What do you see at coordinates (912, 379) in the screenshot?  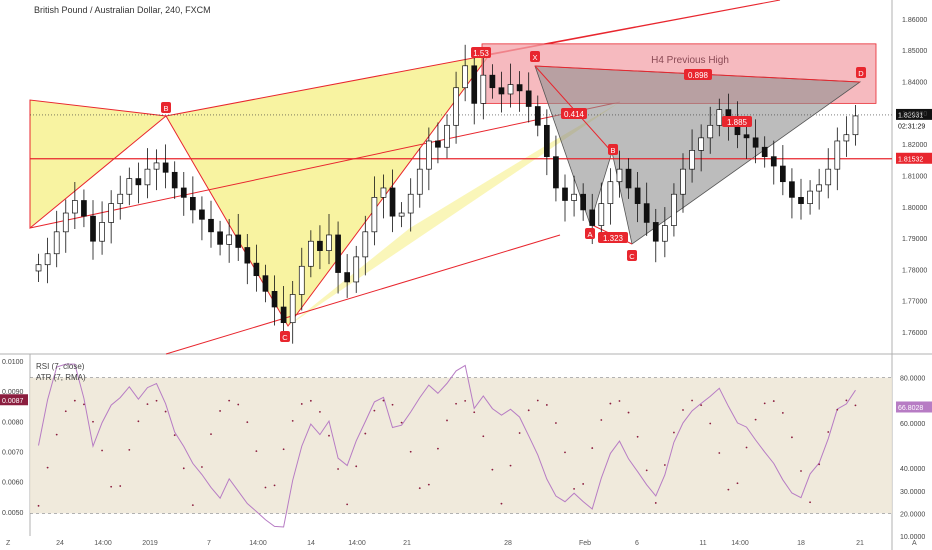 I see `rsi-tick-label: 80.0000` at bounding box center [912, 379].